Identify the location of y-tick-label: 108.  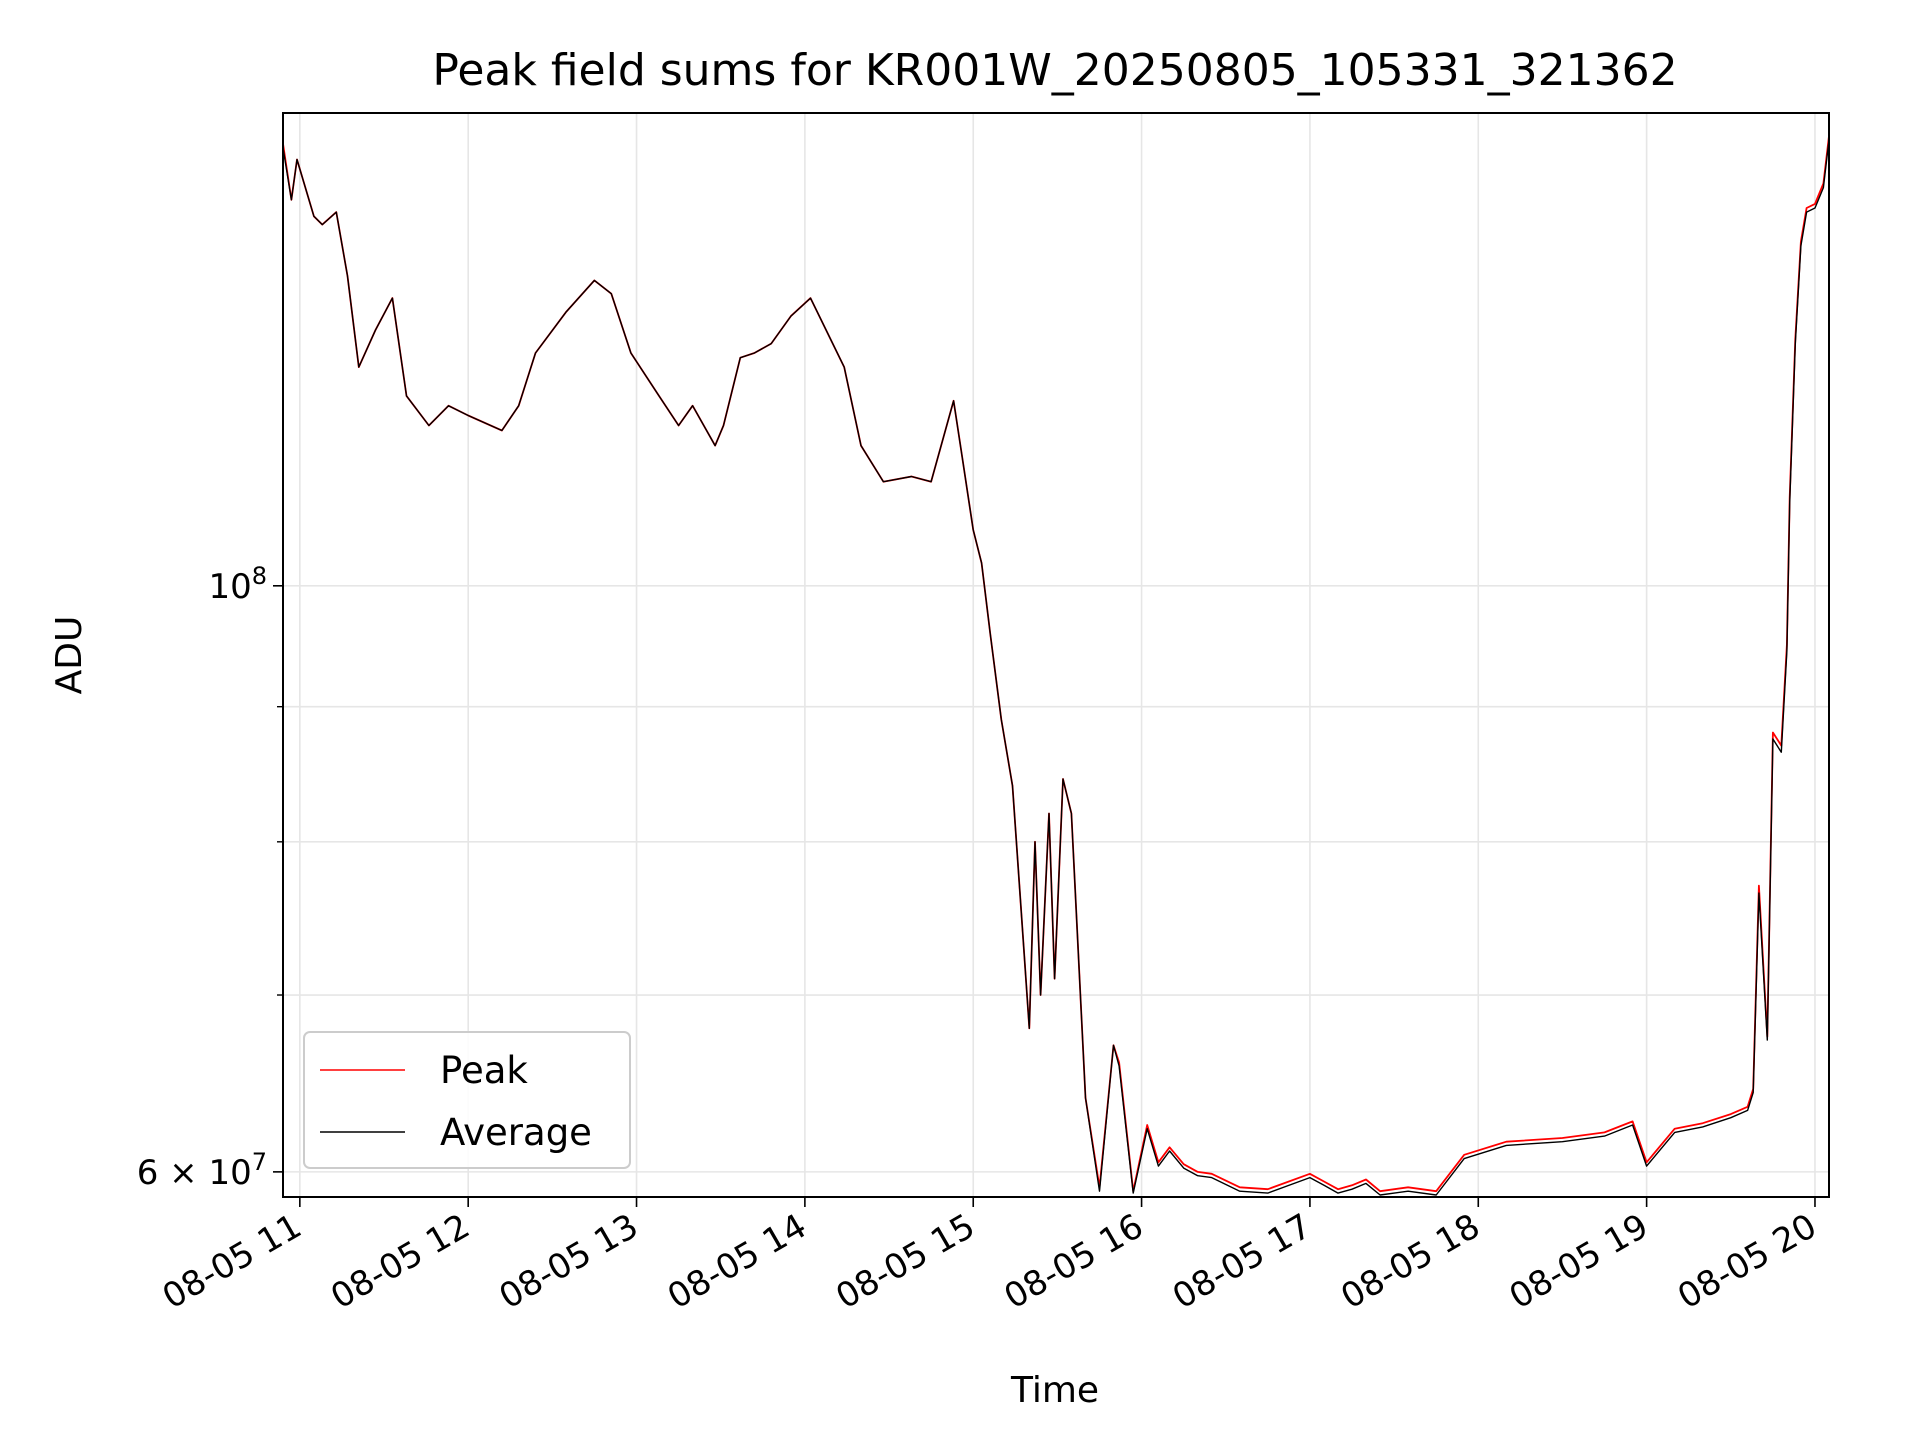
(237, 584).